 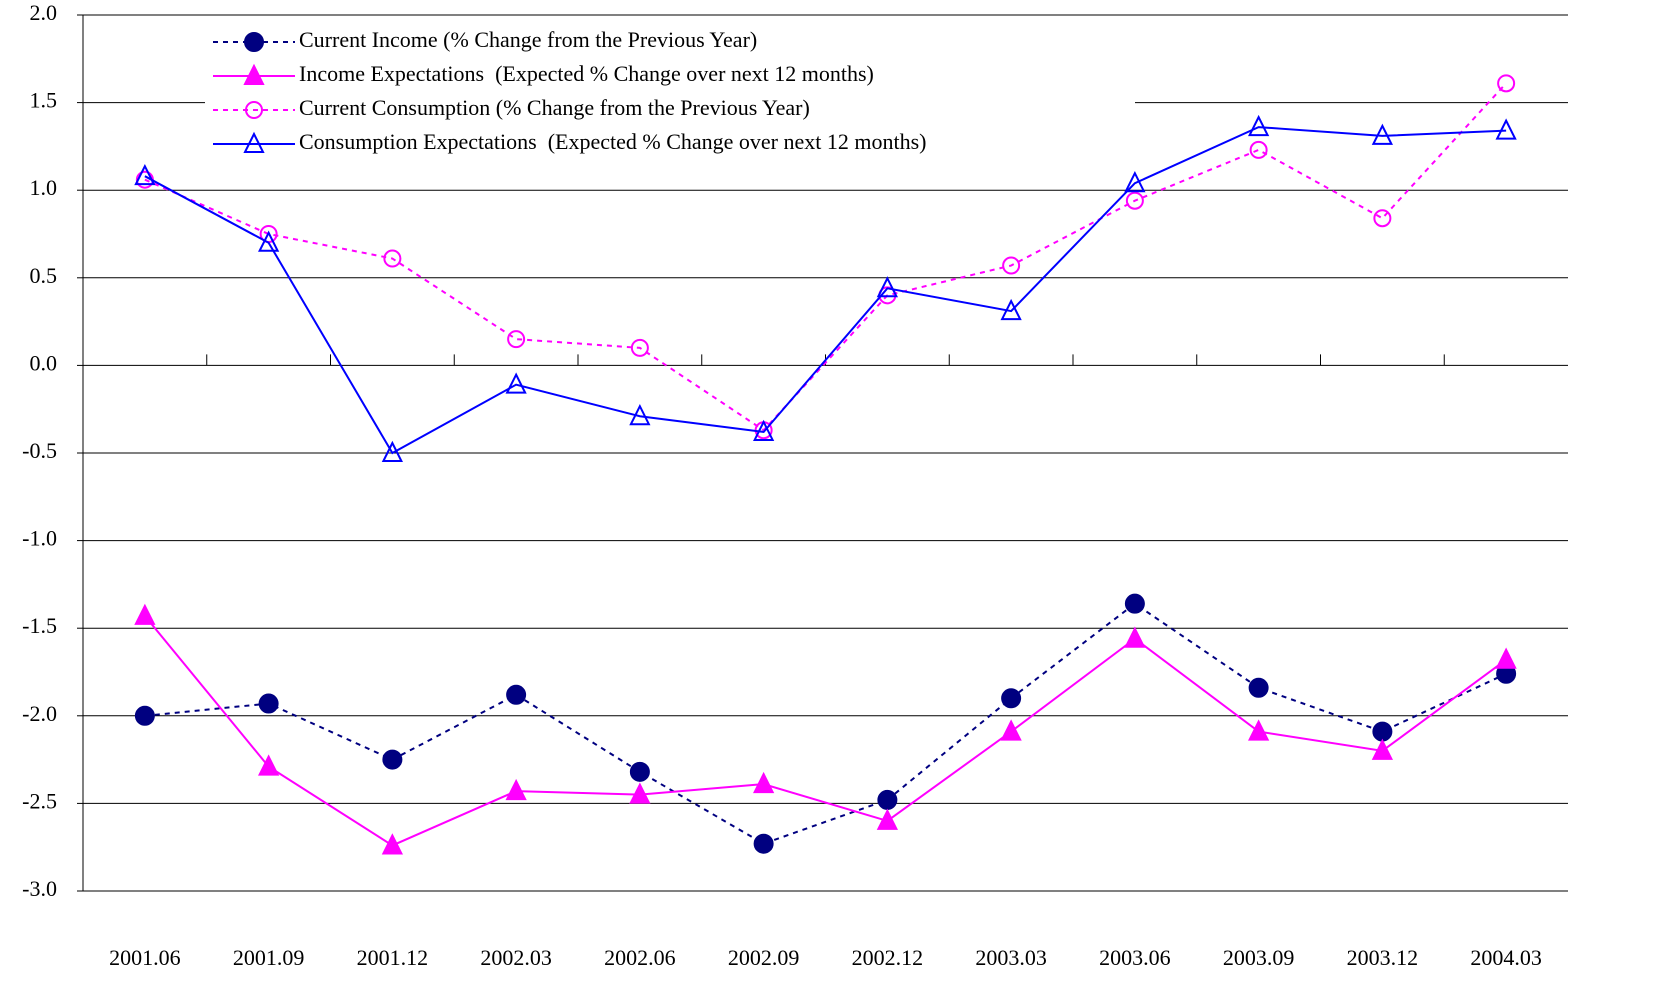 What do you see at coordinates (888, 957) in the screenshot?
I see `x-tick-label: 2002.12` at bounding box center [888, 957].